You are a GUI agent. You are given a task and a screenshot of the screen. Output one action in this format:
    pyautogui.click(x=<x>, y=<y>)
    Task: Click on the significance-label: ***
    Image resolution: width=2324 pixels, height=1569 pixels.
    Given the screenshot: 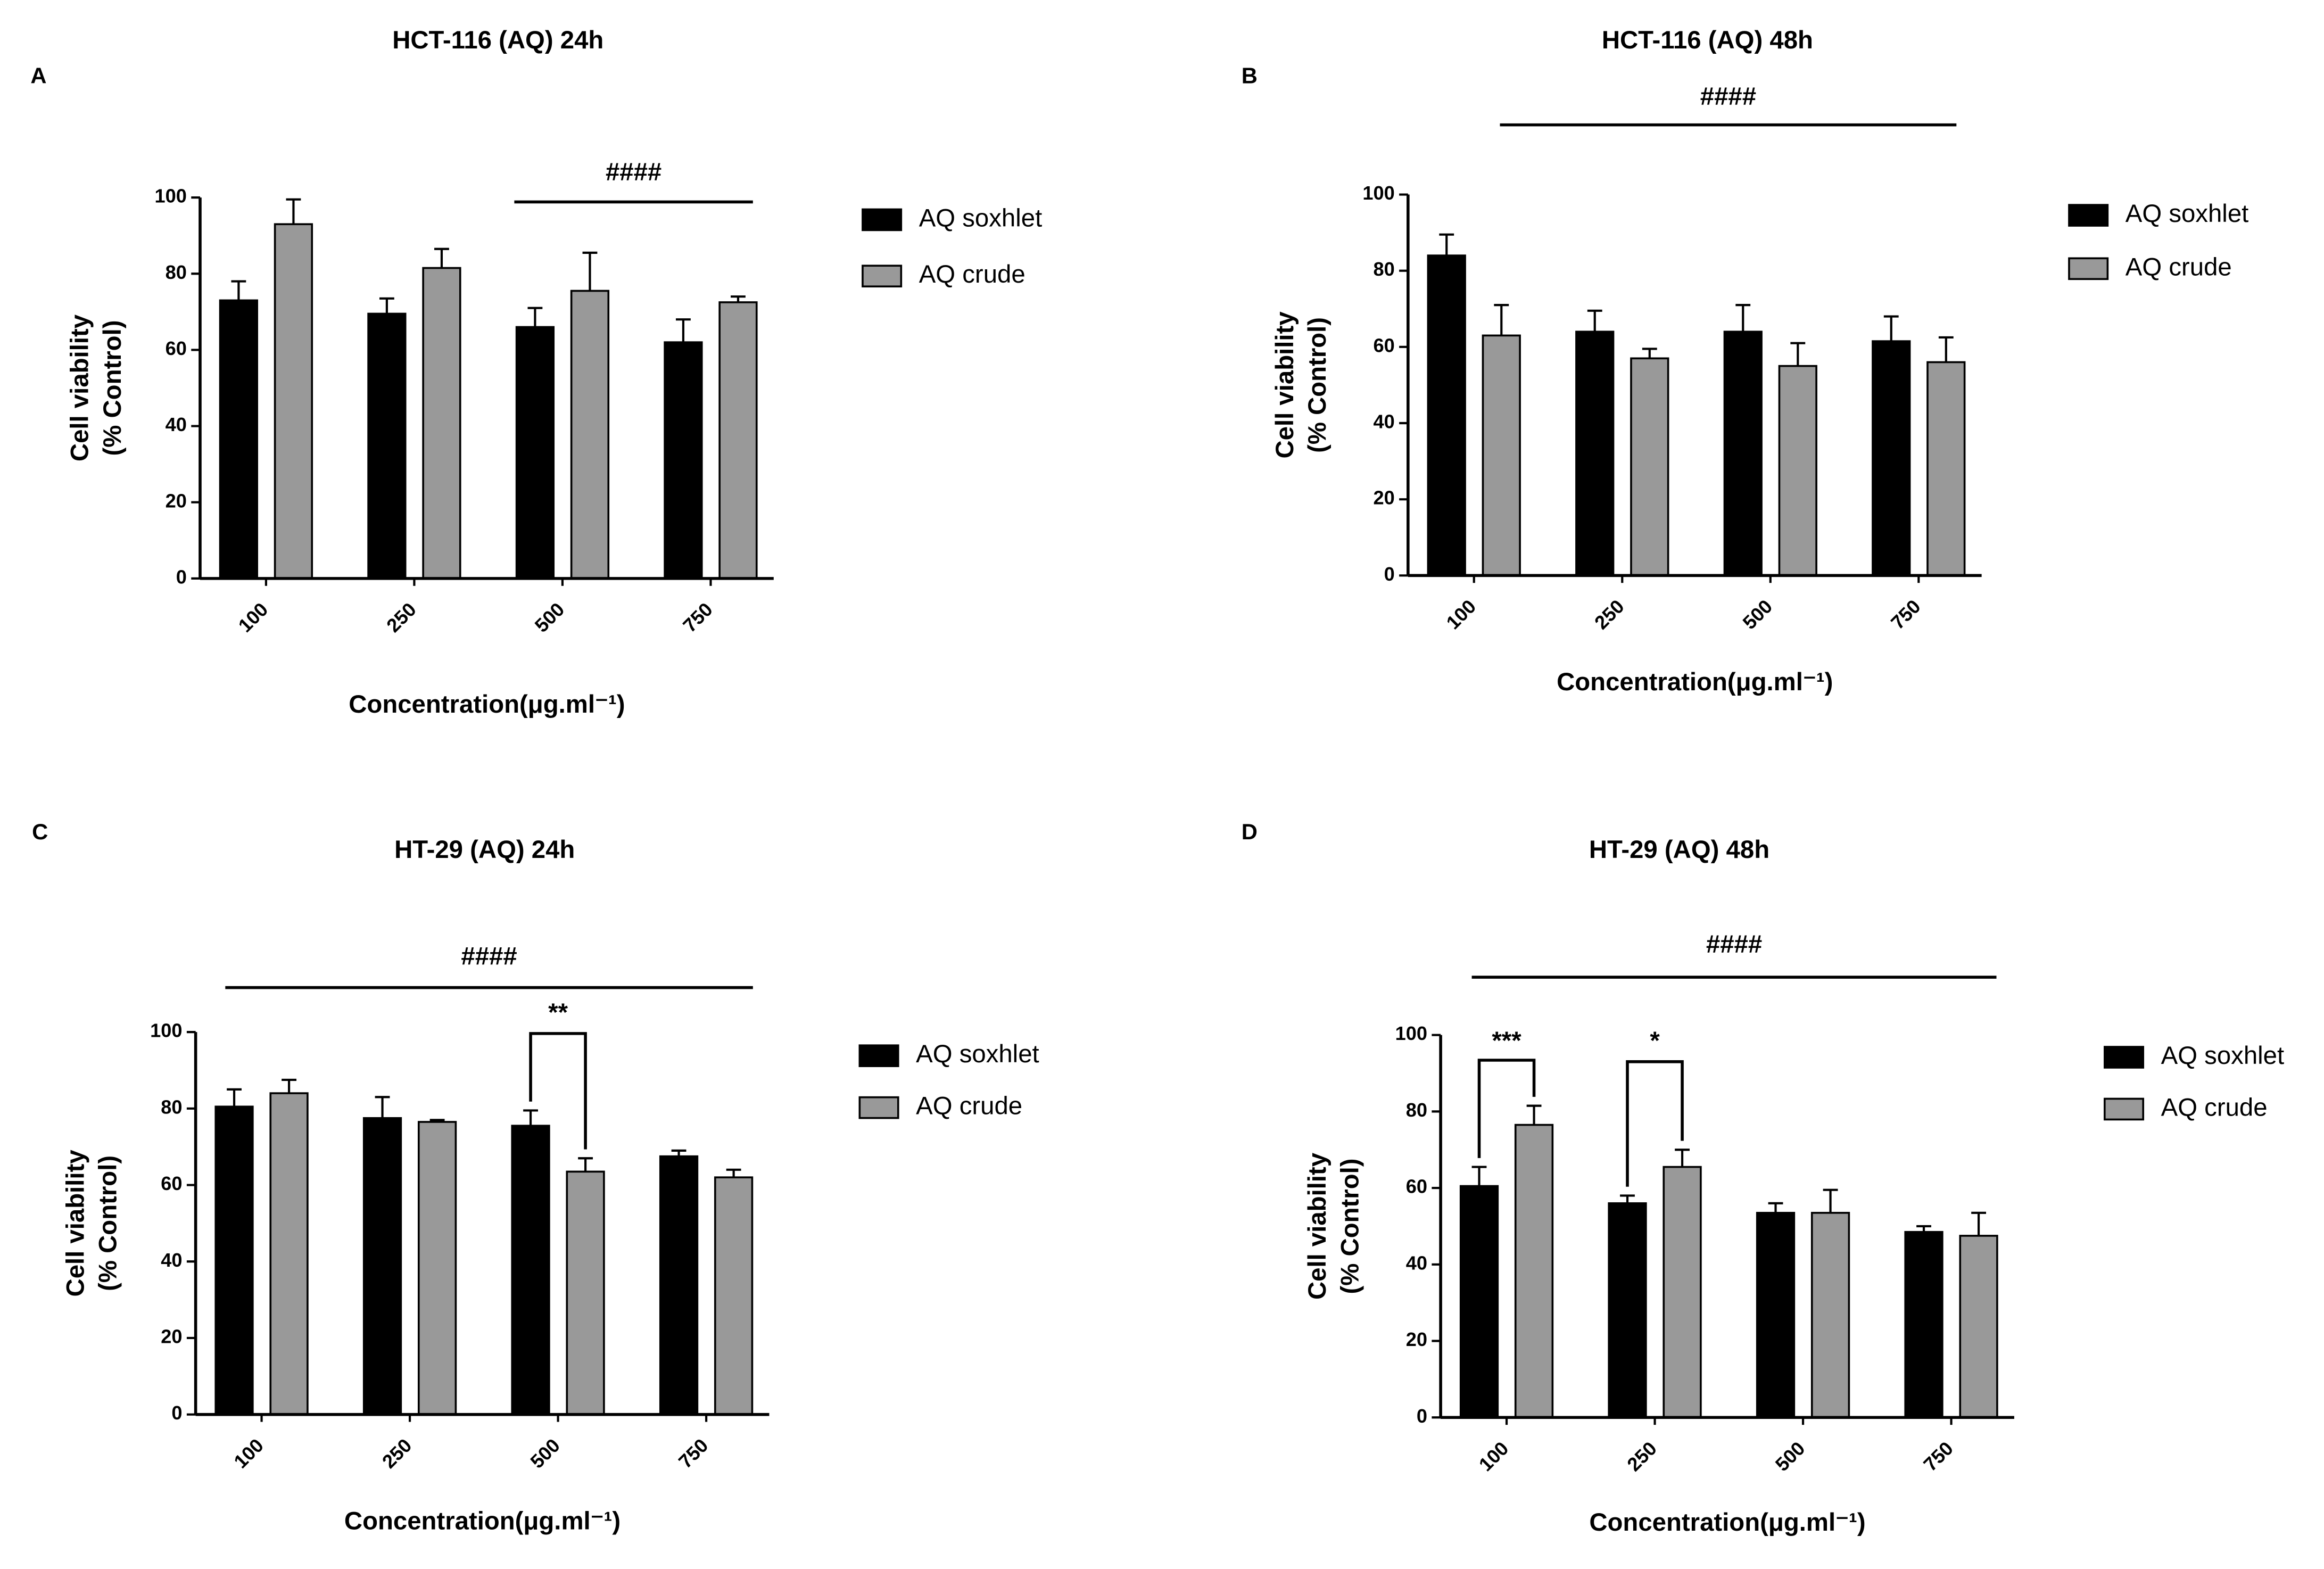 What is the action you would take?
    pyautogui.click(x=1506, y=1041)
    